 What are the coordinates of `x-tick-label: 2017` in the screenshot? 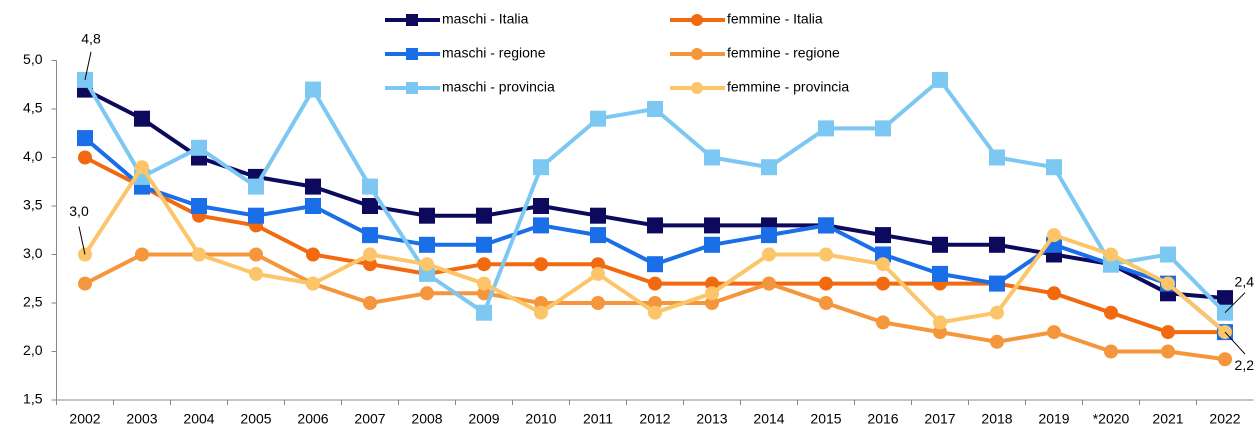 It's located at (939, 419).